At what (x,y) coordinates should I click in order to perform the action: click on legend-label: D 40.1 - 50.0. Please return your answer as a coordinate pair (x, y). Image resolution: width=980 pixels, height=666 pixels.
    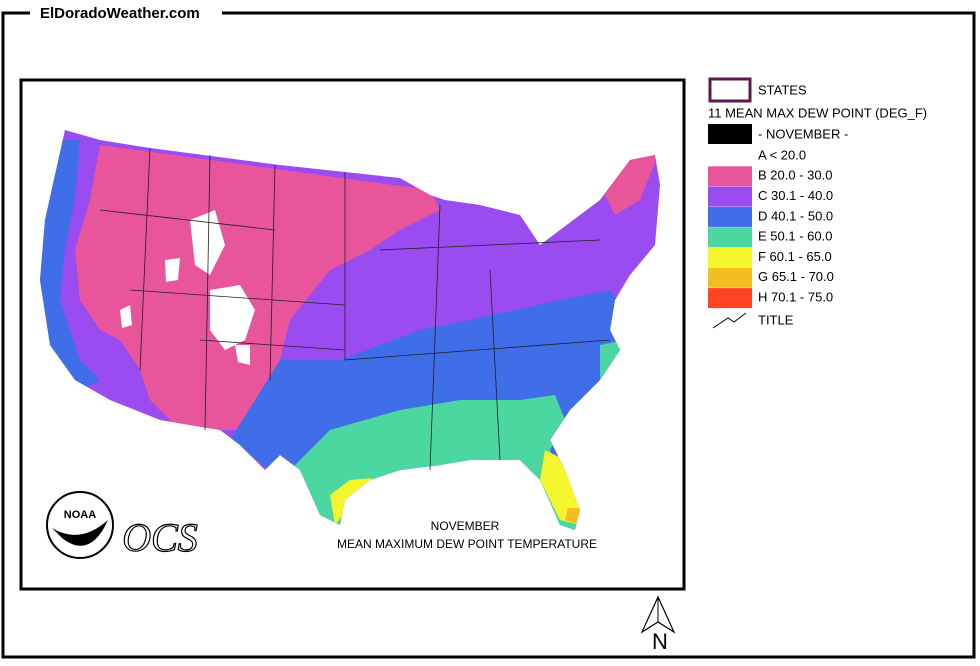
    Looking at the image, I should click on (795, 215).